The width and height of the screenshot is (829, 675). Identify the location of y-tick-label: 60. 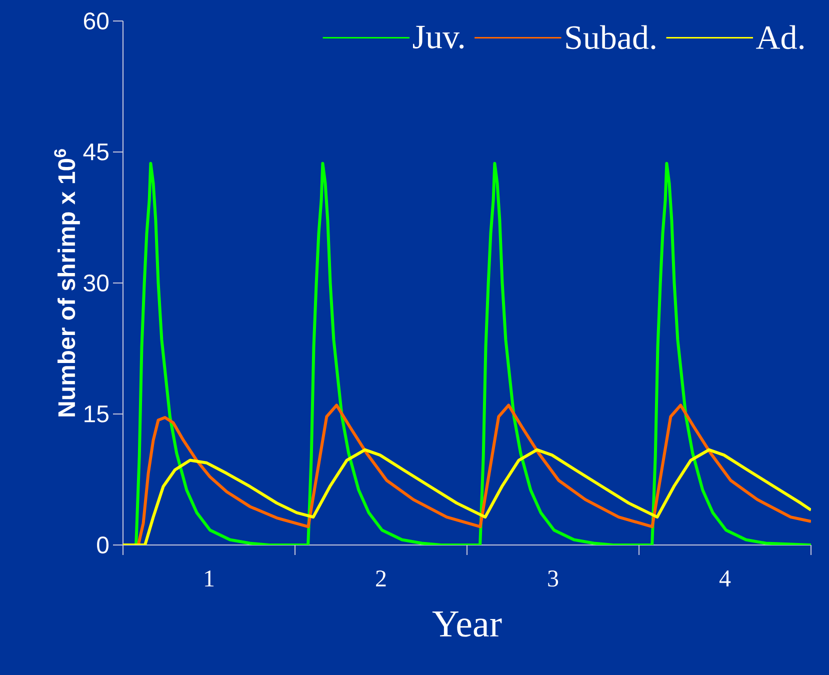
(96, 21).